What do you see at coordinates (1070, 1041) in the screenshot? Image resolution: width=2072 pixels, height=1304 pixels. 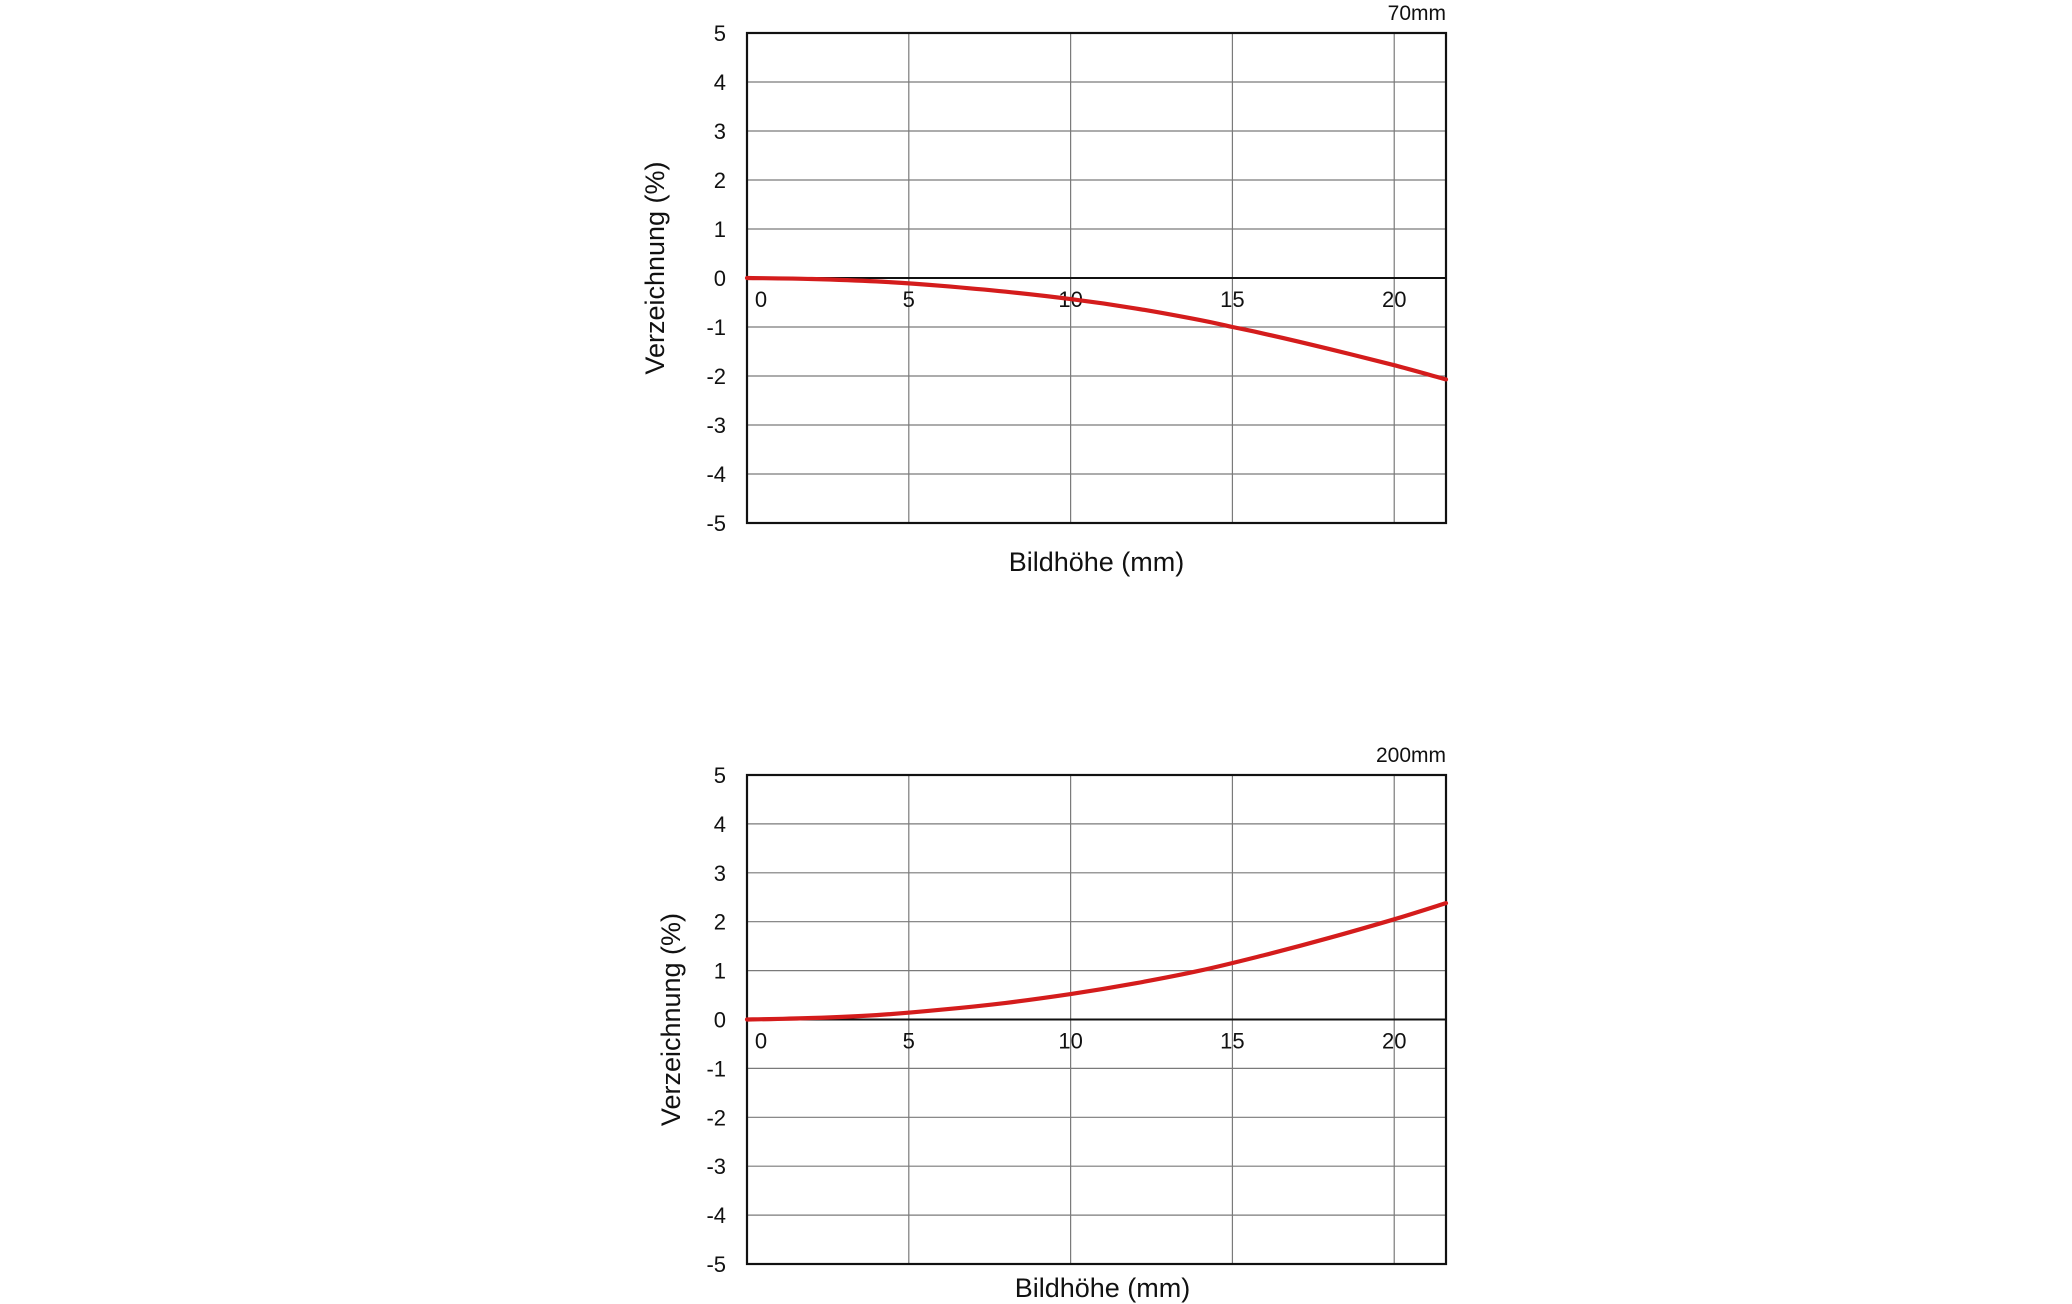 I see `x-tick-label: 10` at bounding box center [1070, 1041].